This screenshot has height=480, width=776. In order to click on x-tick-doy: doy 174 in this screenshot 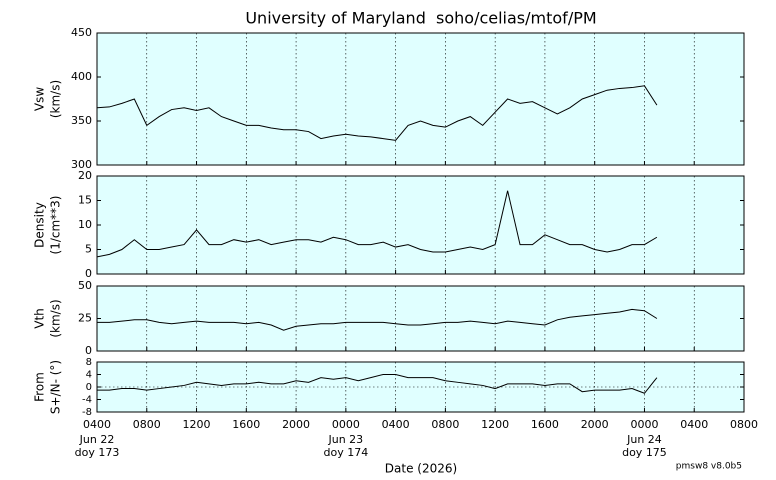, I will do `click(345, 452)`.